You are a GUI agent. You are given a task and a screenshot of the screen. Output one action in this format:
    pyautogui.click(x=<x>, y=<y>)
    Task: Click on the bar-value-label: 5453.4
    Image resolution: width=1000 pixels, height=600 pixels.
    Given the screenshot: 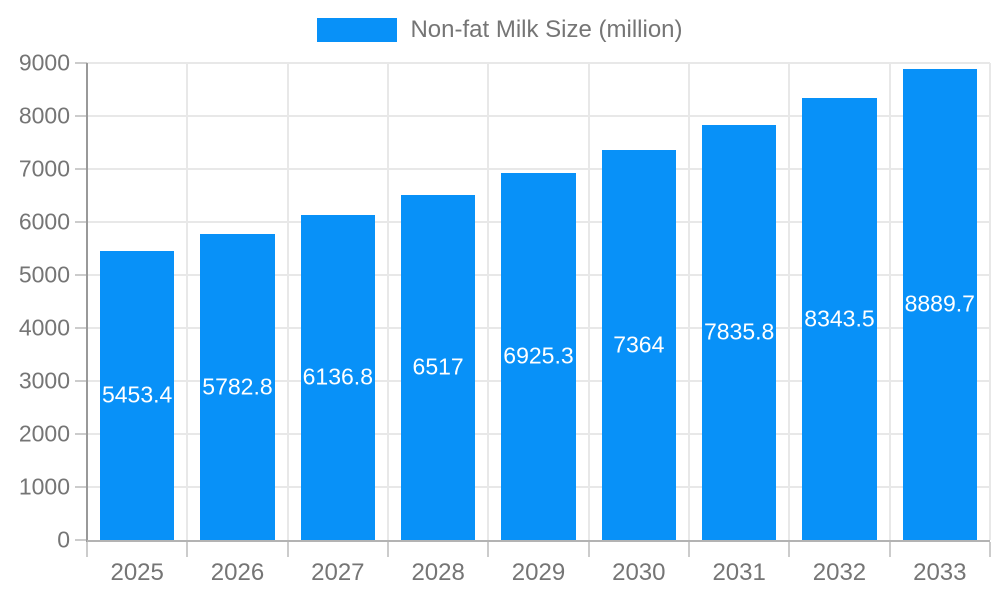 What is the action you would take?
    pyautogui.click(x=137, y=394)
    